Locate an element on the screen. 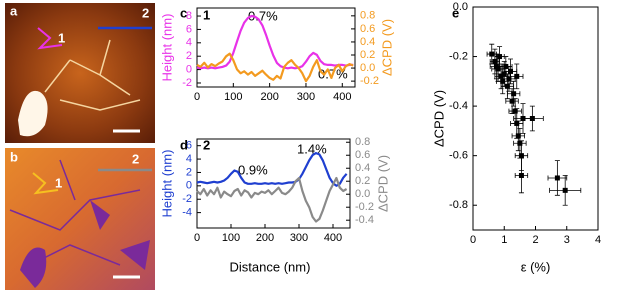  x-axis-label: Distance (nm) is located at coordinates (270, 266).